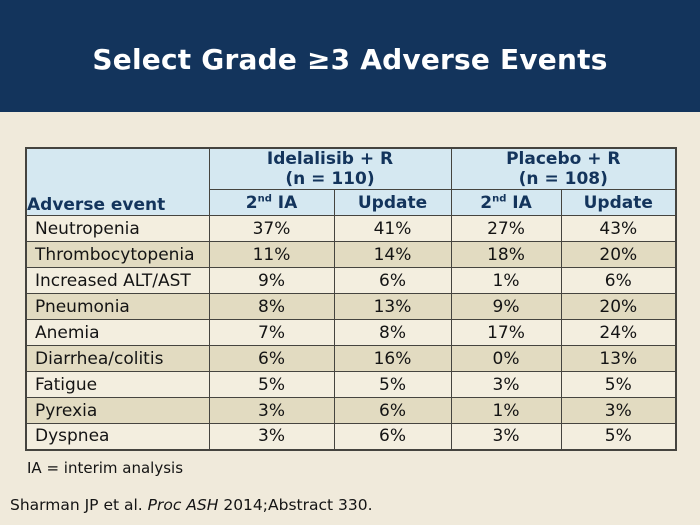  What do you see at coordinates (271, 229) in the screenshot?
I see `value-cell: 37%` at bounding box center [271, 229].